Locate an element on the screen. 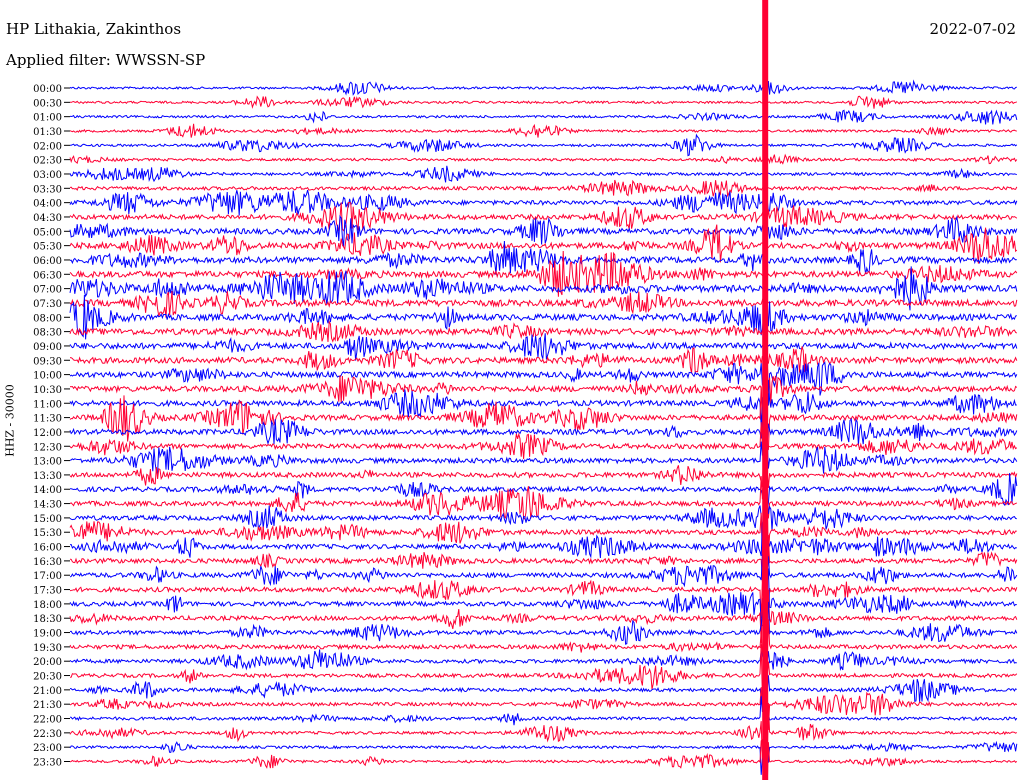 The width and height of the screenshot is (1024, 780). row-time-label: 21:30 is located at coordinates (47, 705).